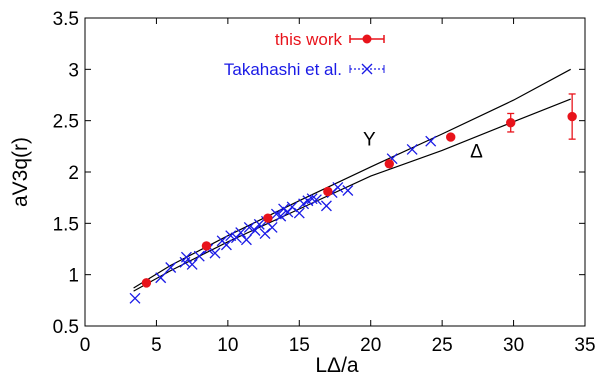 This screenshot has width=609, height=375. What do you see at coordinates (283, 69) in the screenshot?
I see `legend-label-takahashi: Takahashi et al.` at bounding box center [283, 69].